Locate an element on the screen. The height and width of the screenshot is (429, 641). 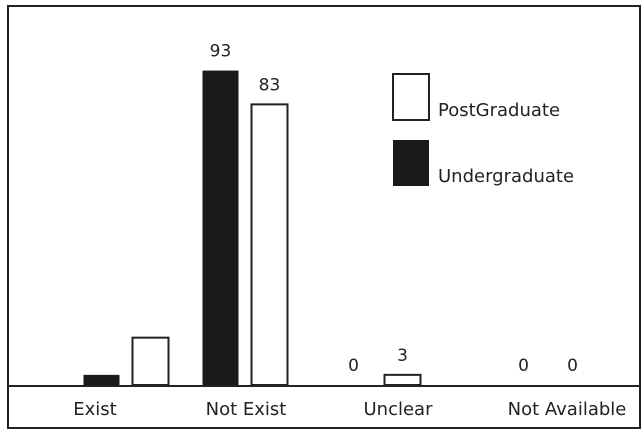
bar-undergraduate-not-exist is located at coordinates (220, 228).